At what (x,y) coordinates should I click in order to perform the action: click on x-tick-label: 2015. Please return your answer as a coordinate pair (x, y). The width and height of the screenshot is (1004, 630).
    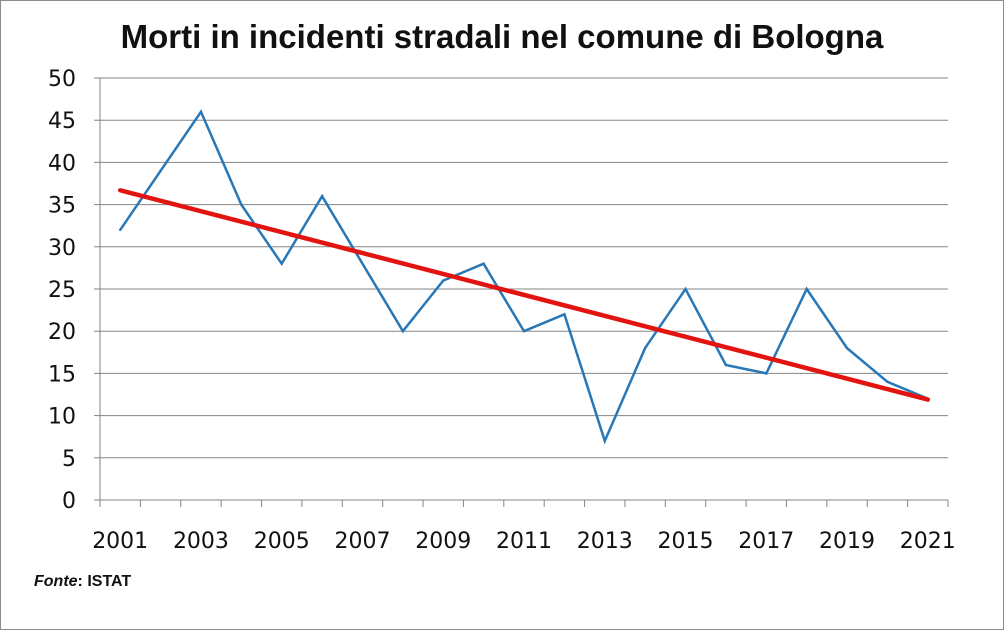
    Looking at the image, I should click on (686, 541).